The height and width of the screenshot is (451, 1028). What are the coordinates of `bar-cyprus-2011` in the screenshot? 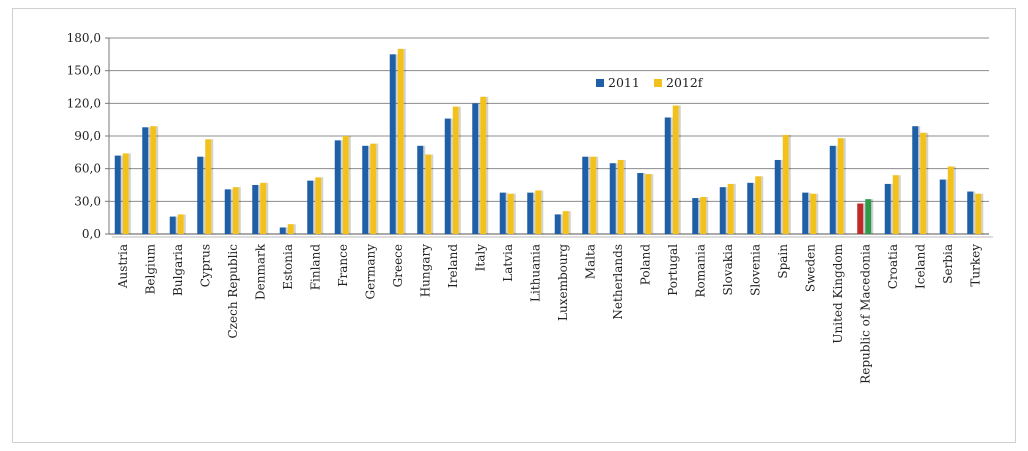 It's located at (200, 195).